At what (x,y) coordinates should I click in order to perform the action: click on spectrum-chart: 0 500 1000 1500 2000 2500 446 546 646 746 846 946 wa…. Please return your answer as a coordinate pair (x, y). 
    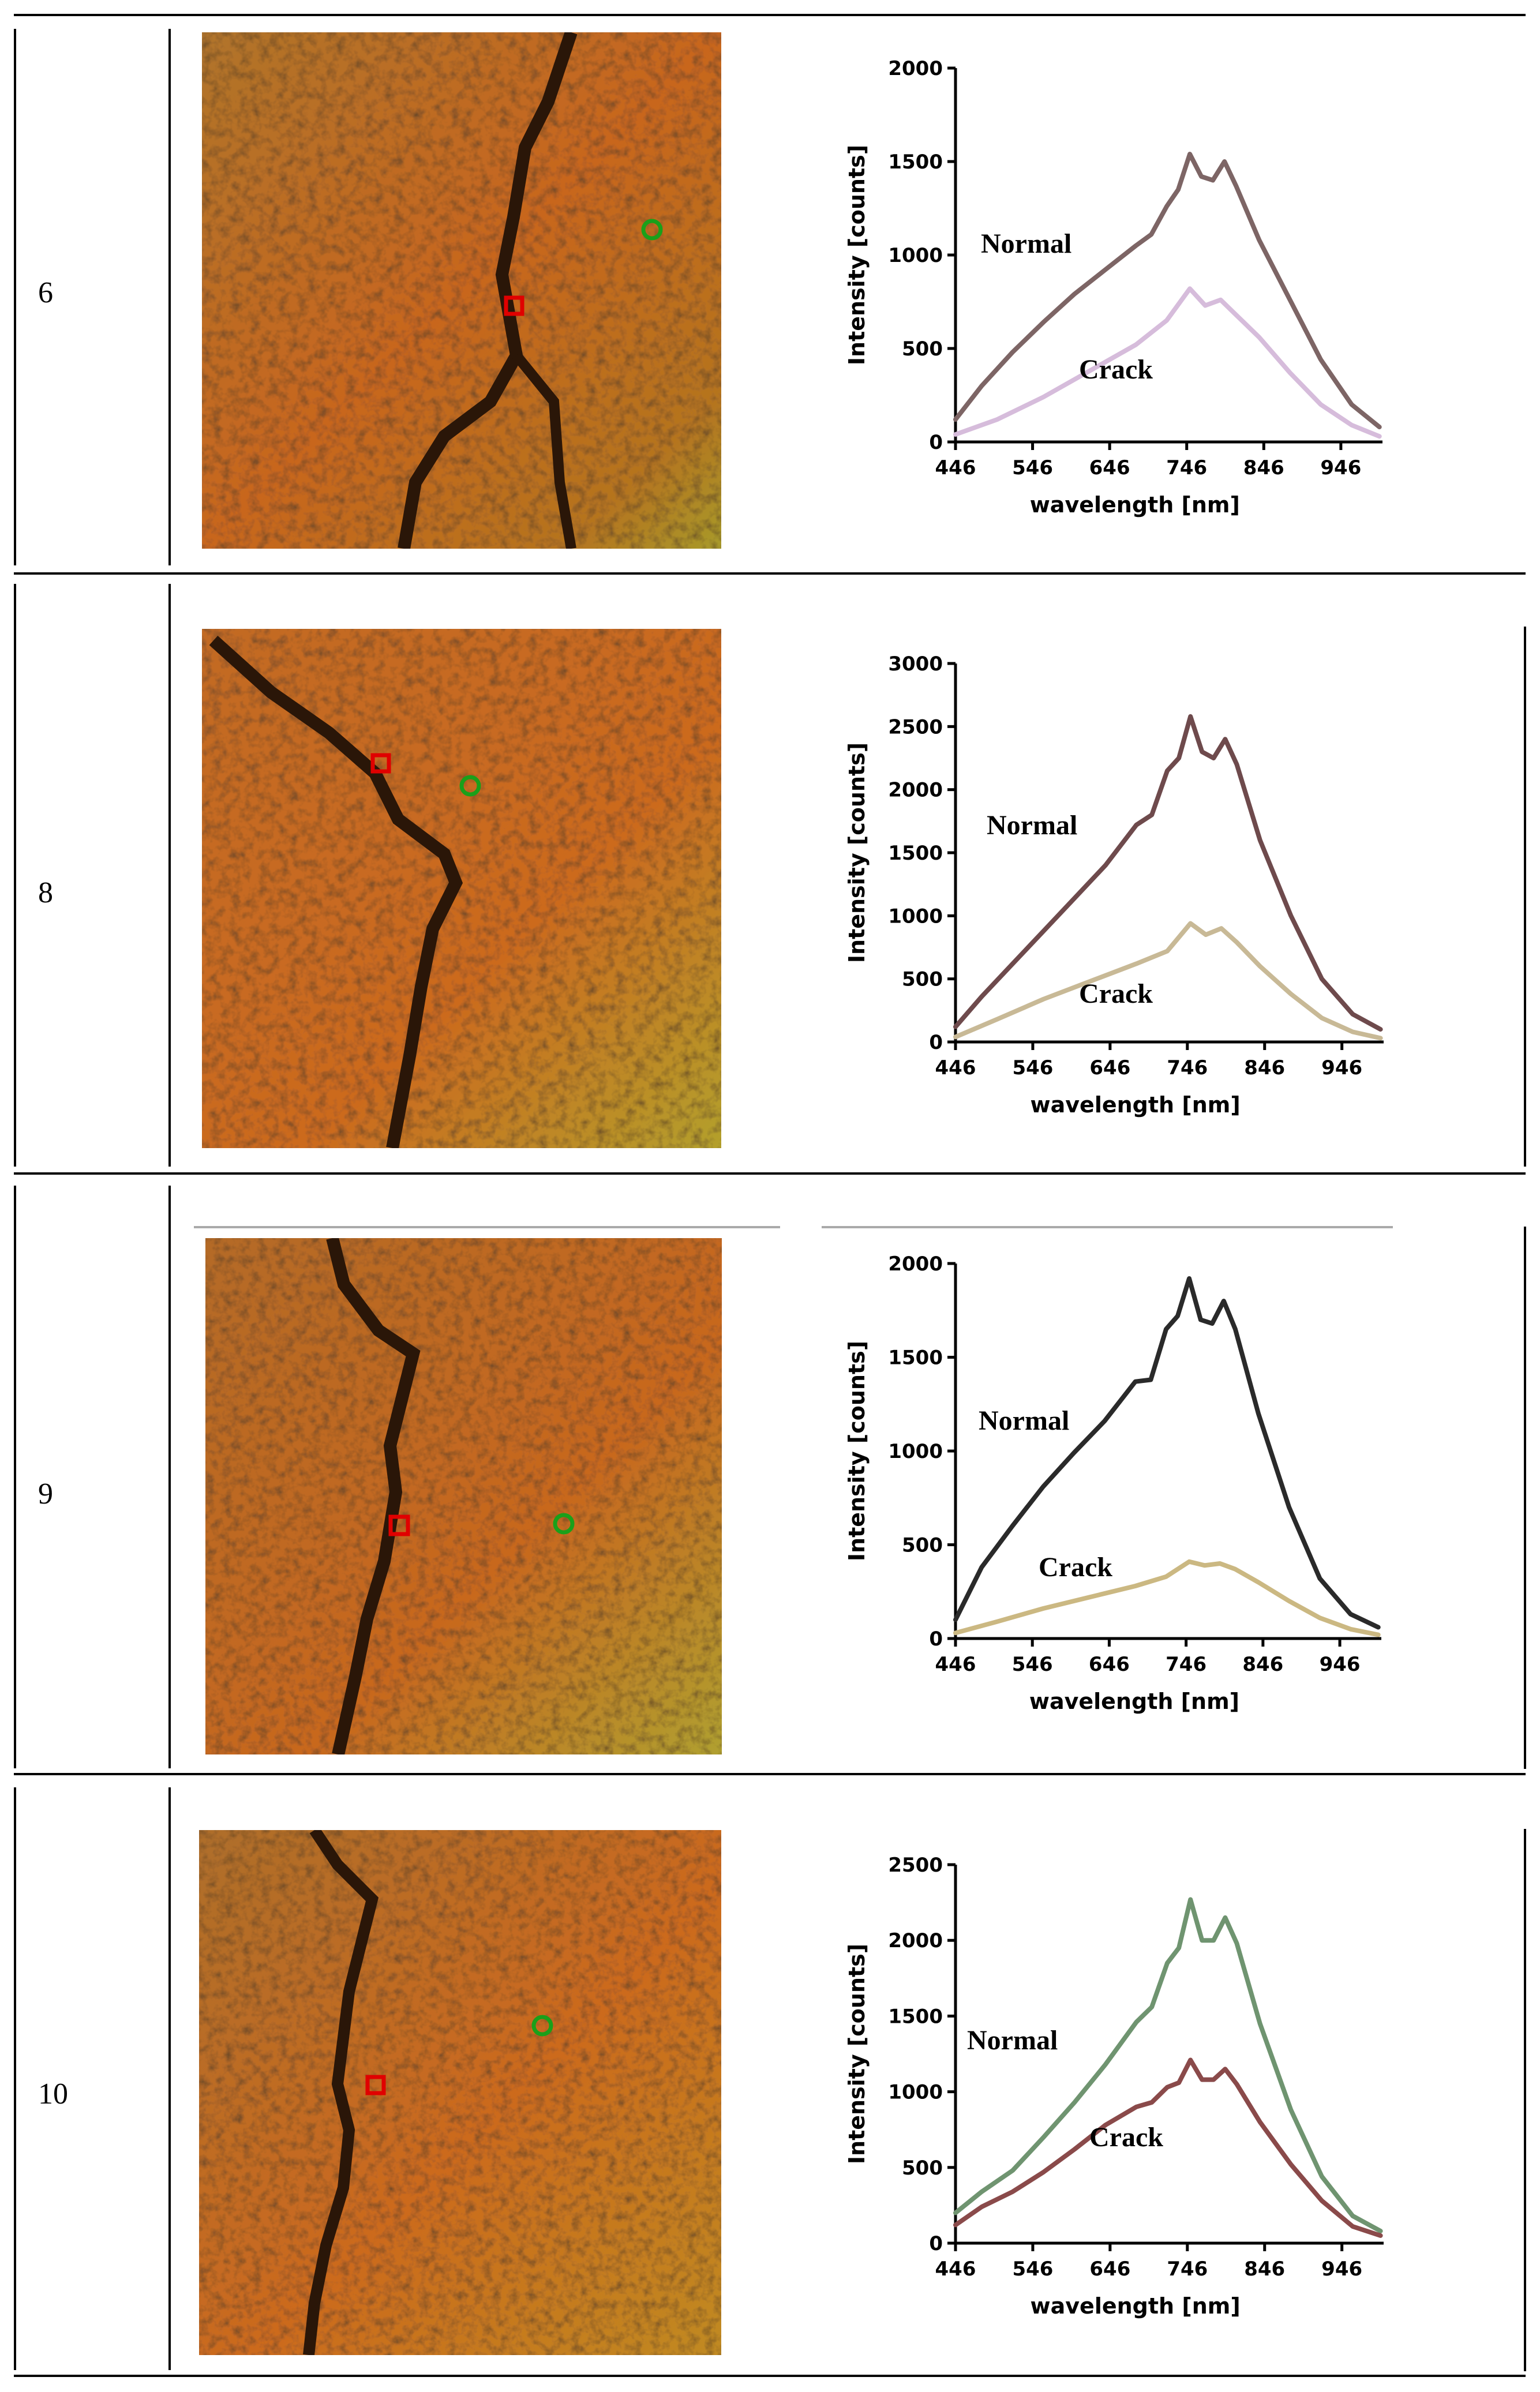
    Looking at the image, I should click on (1113, 2098).